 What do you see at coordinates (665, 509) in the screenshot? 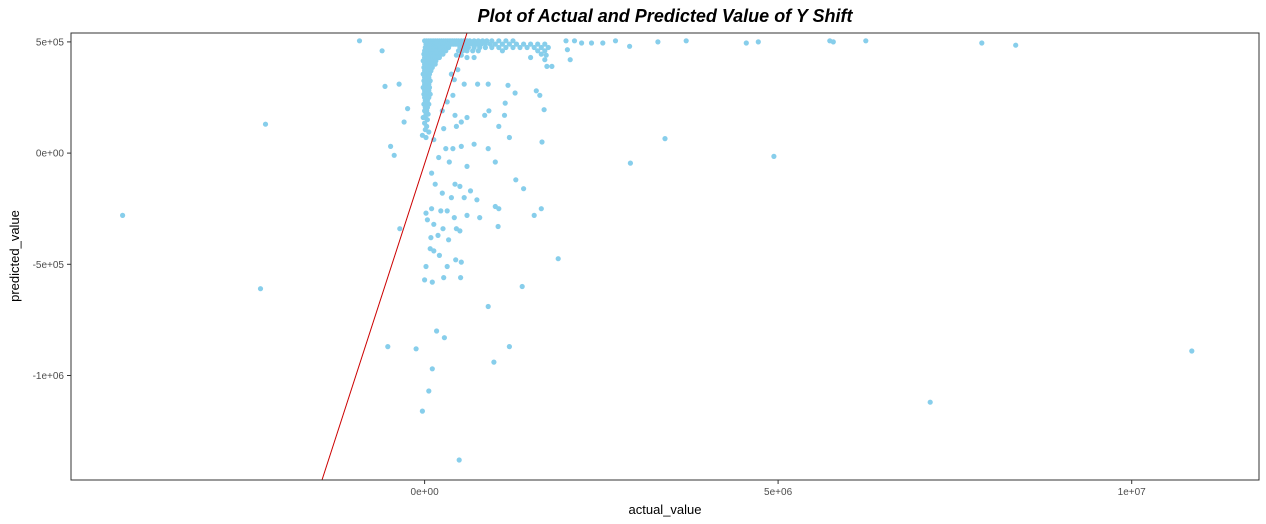
I see `x-axis-label: actual_value` at bounding box center [665, 509].